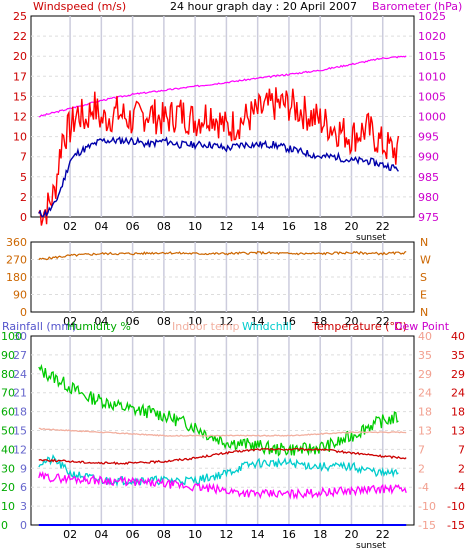 This screenshot has height=556, width=466. Describe the element at coordinates (424, 242) in the screenshot. I see `compass-tick-label: N` at that location.